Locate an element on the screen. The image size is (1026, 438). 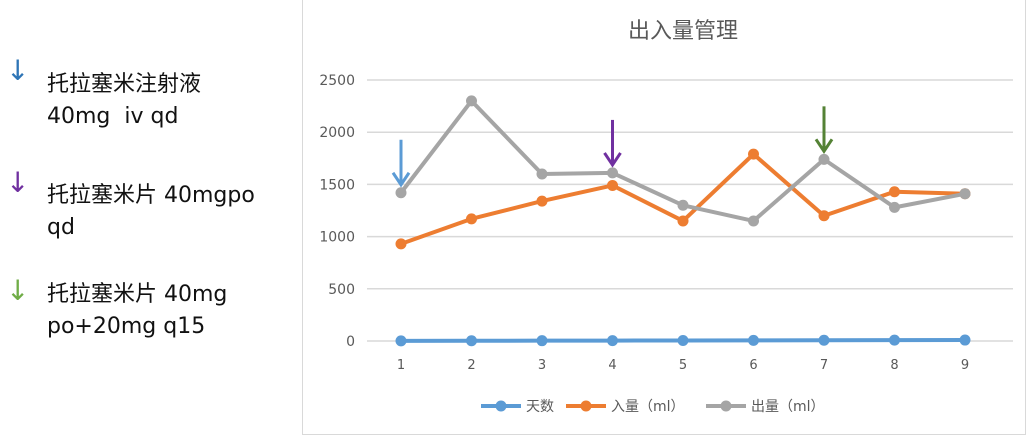
y-tick-label: 500 is located at coordinates (341, 290).